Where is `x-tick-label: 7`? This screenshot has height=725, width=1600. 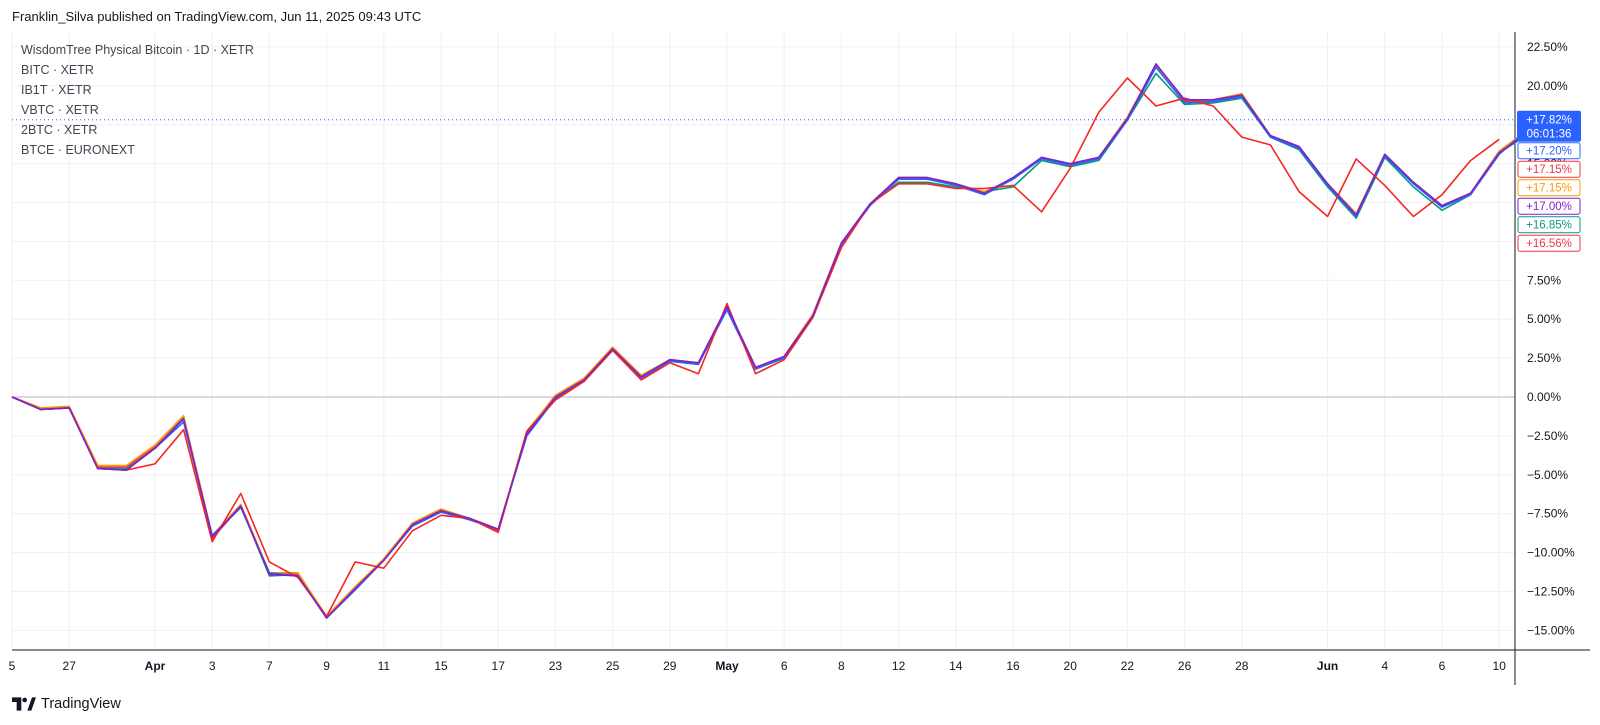
x-tick-label: 7 is located at coordinates (269, 666).